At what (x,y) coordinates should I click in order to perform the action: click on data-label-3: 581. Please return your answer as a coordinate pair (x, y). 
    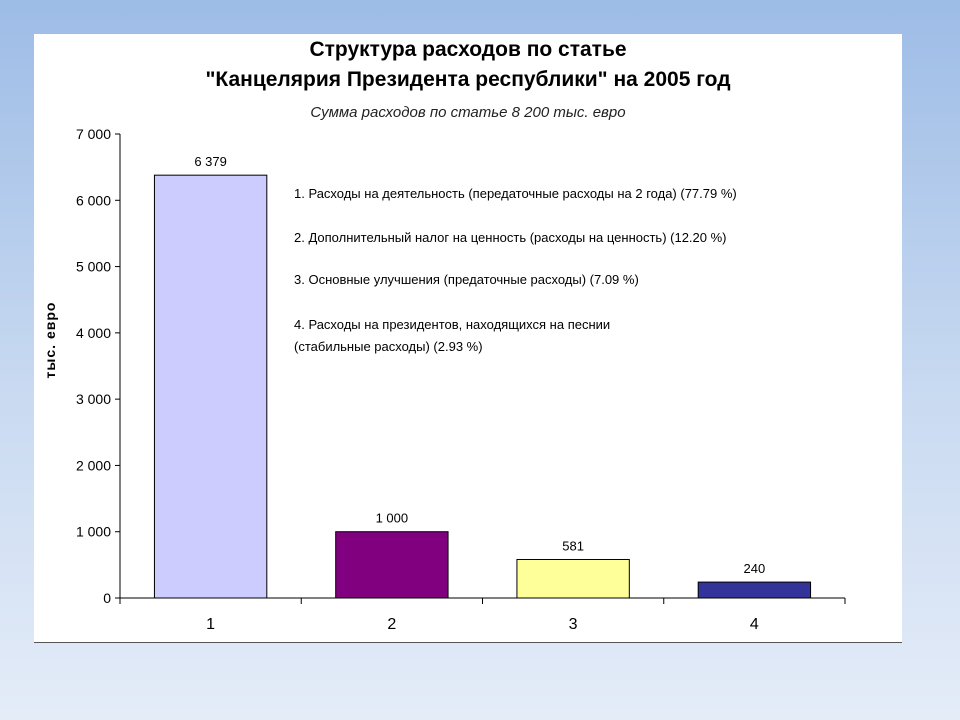
    Looking at the image, I should click on (573, 545).